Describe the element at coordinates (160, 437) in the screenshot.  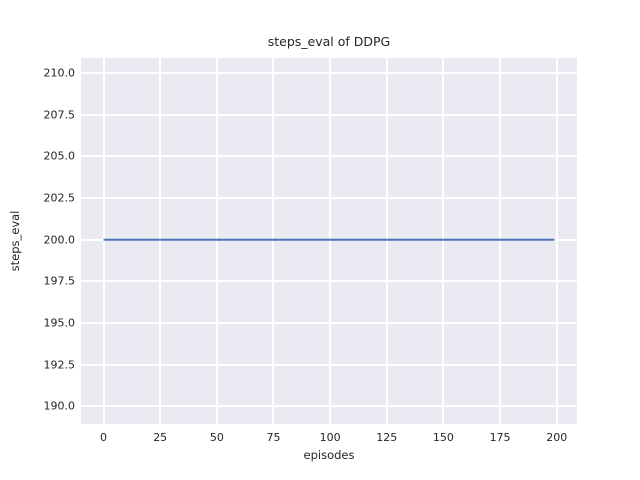
I see `x-tick-label: 25` at that location.